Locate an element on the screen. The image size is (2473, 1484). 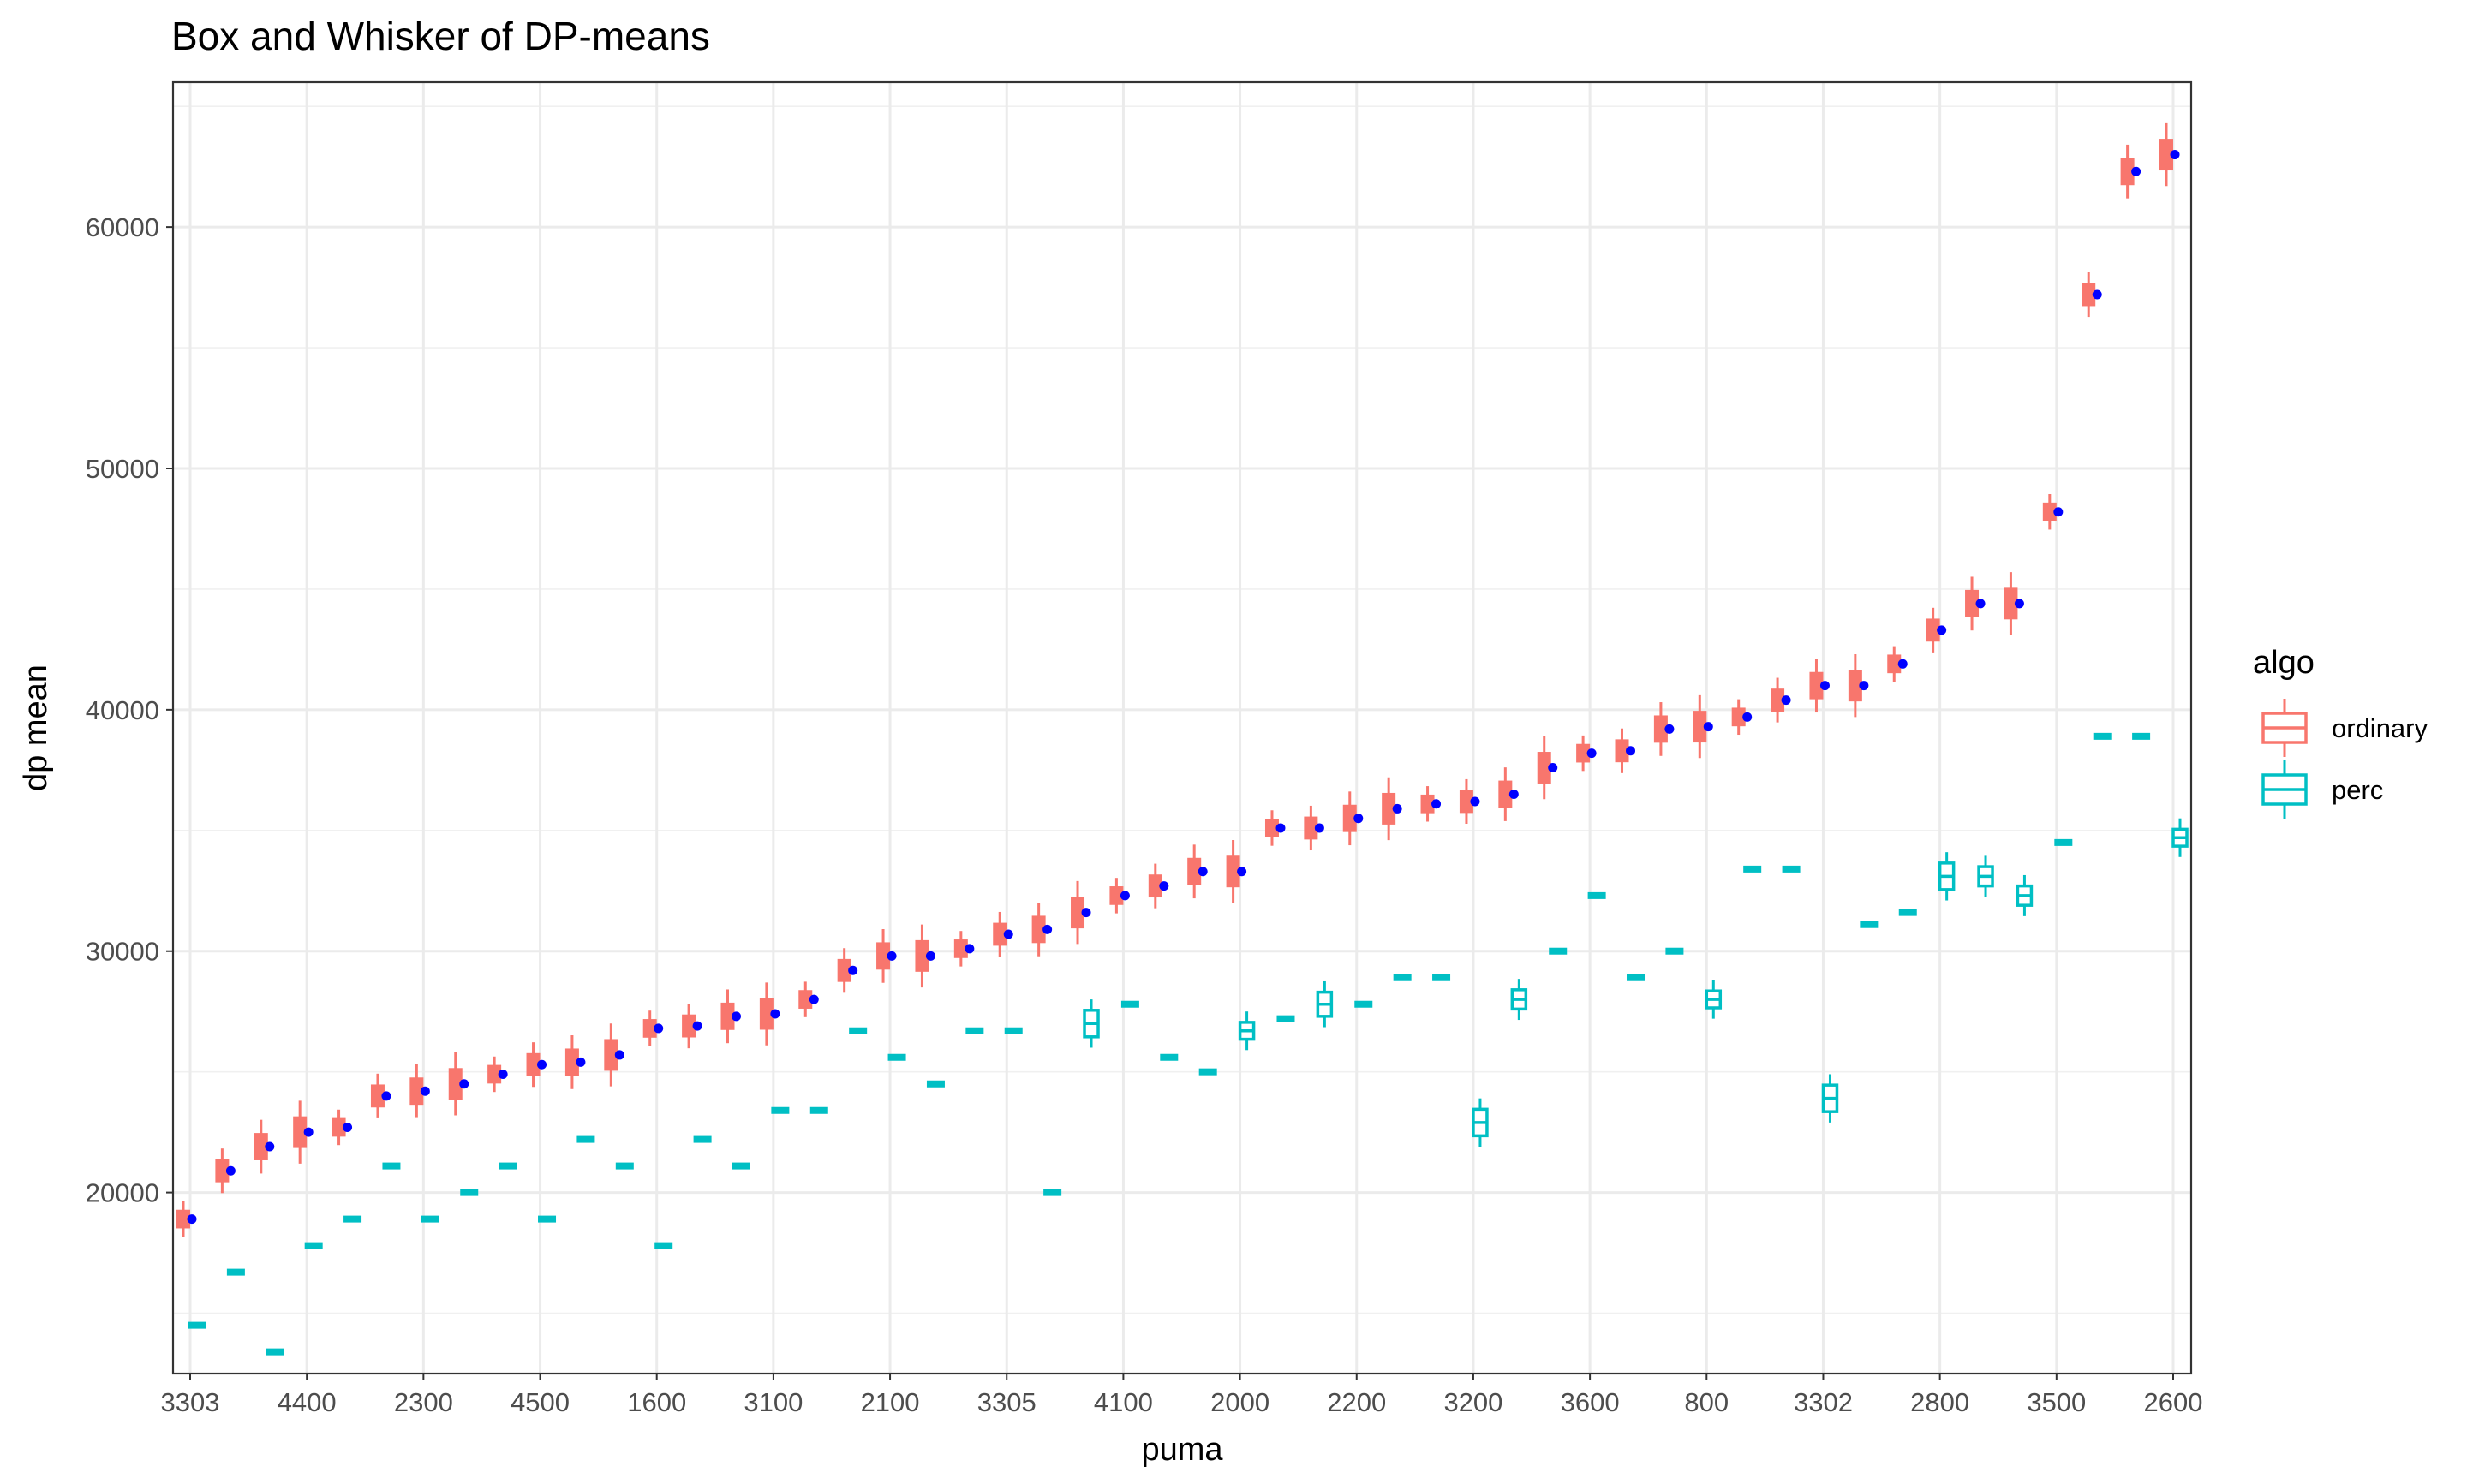
legend: algo ordinary perc is located at coordinates (2340, 732).